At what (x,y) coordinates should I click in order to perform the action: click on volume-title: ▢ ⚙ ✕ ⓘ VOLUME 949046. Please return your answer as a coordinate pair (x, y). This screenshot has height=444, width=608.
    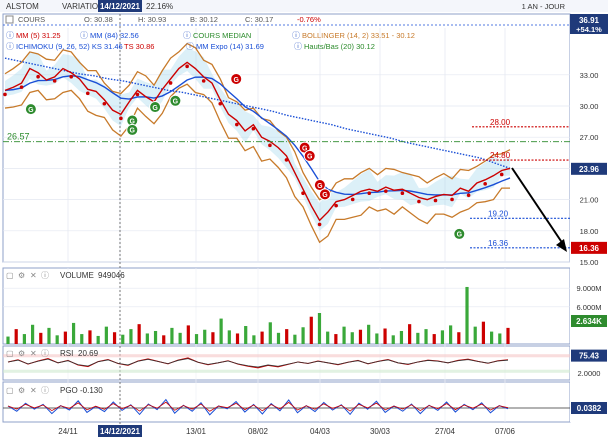
    Looking at the image, I should click on (65, 275).